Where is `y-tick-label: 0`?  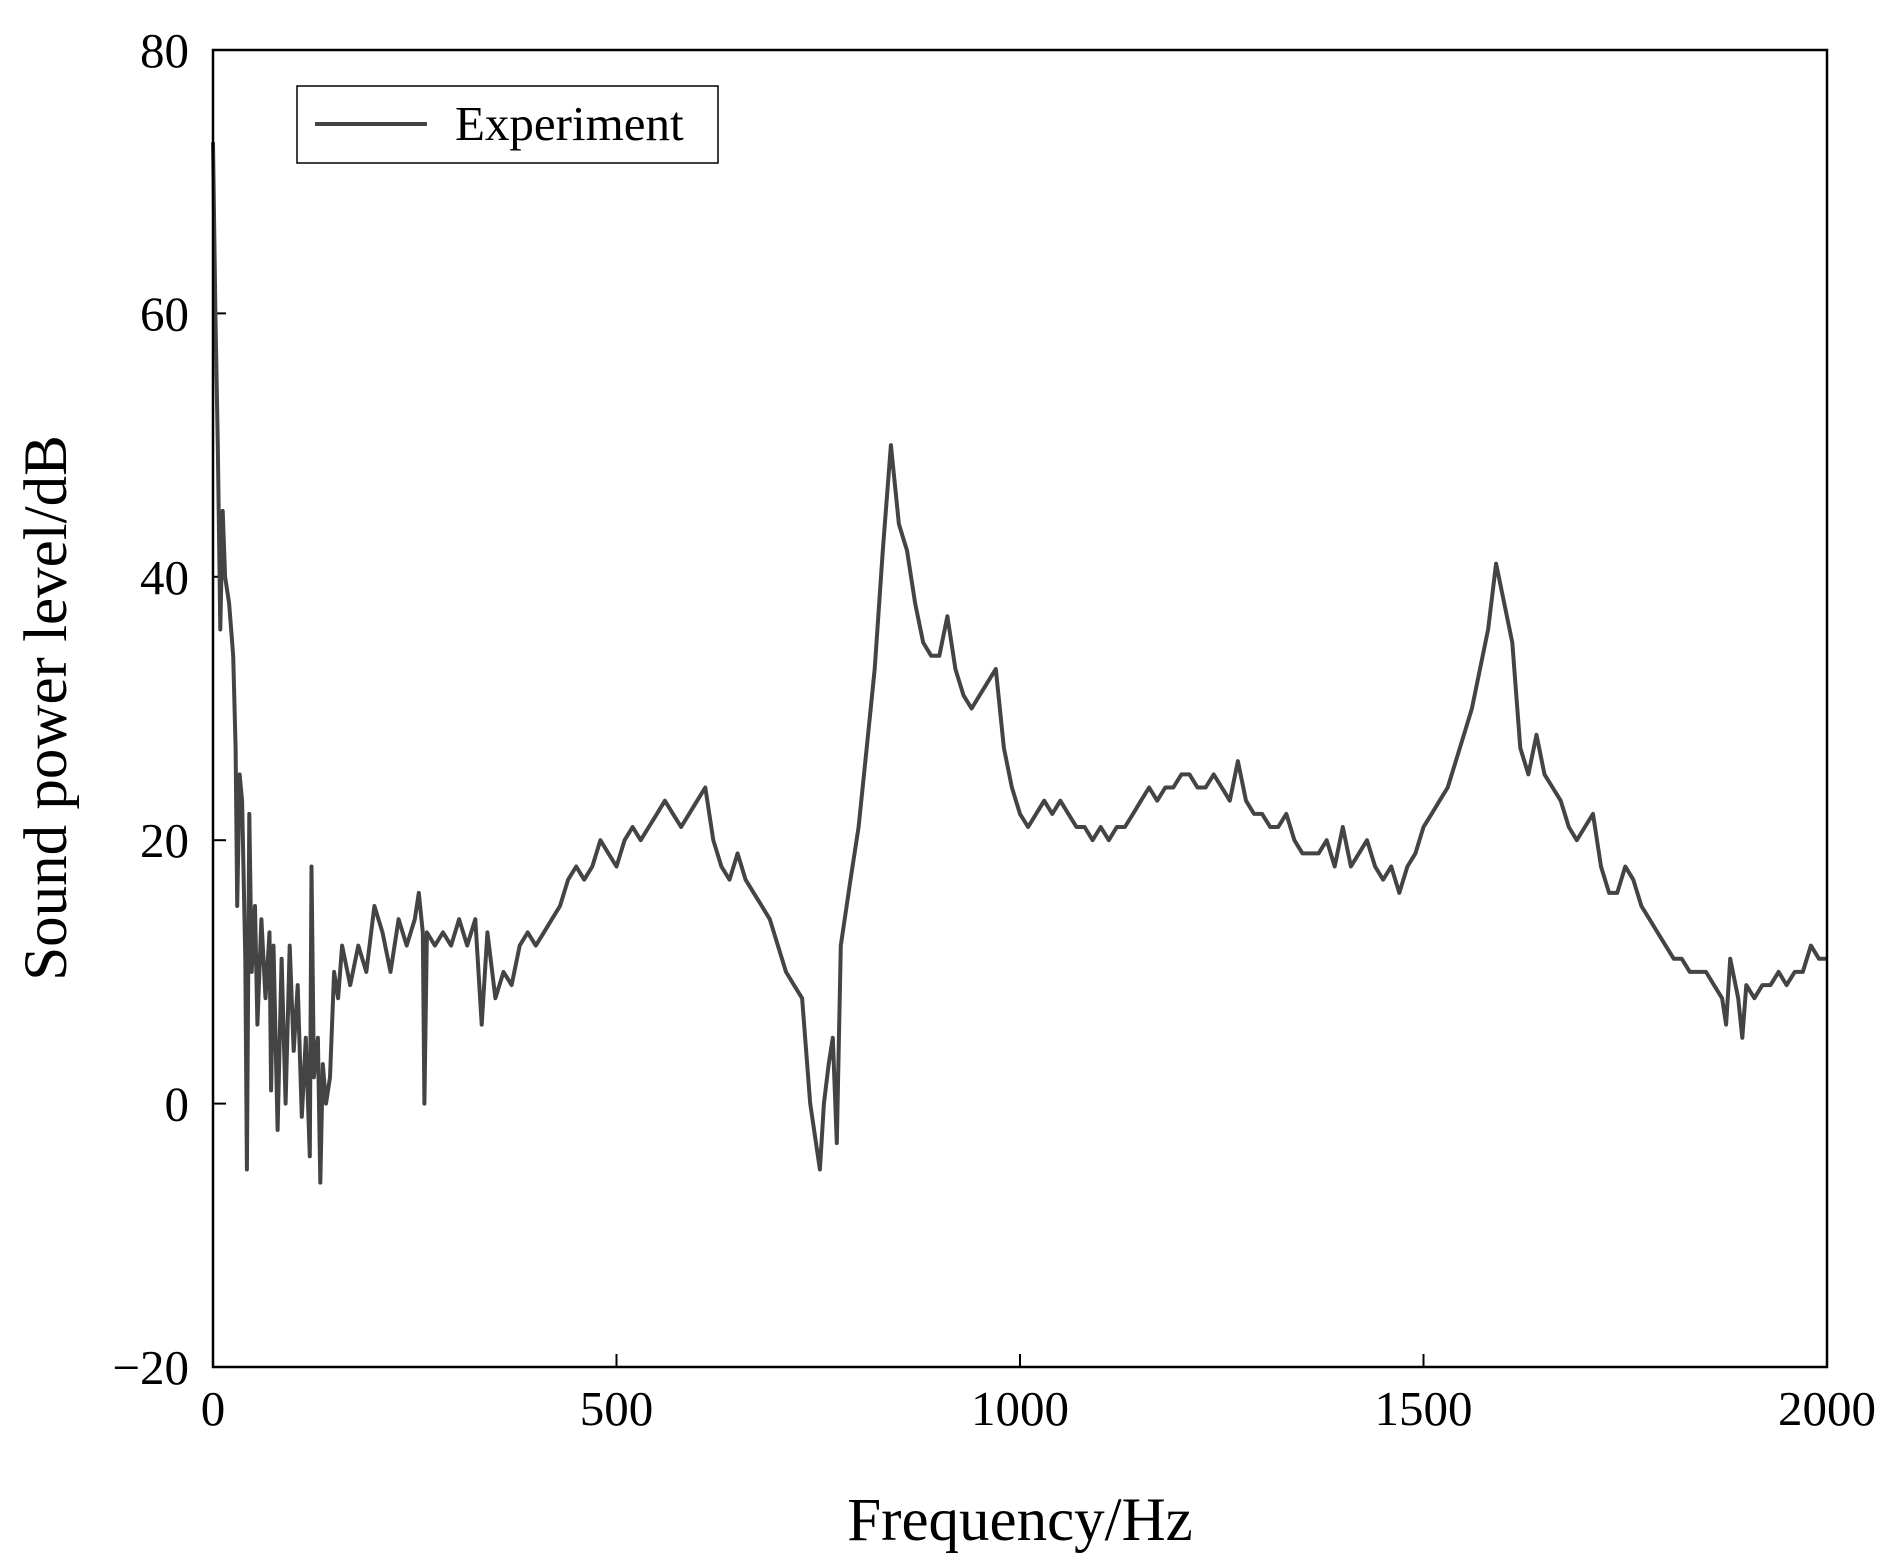
y-tick-label: 0 is located at coordinates (177, 1104).